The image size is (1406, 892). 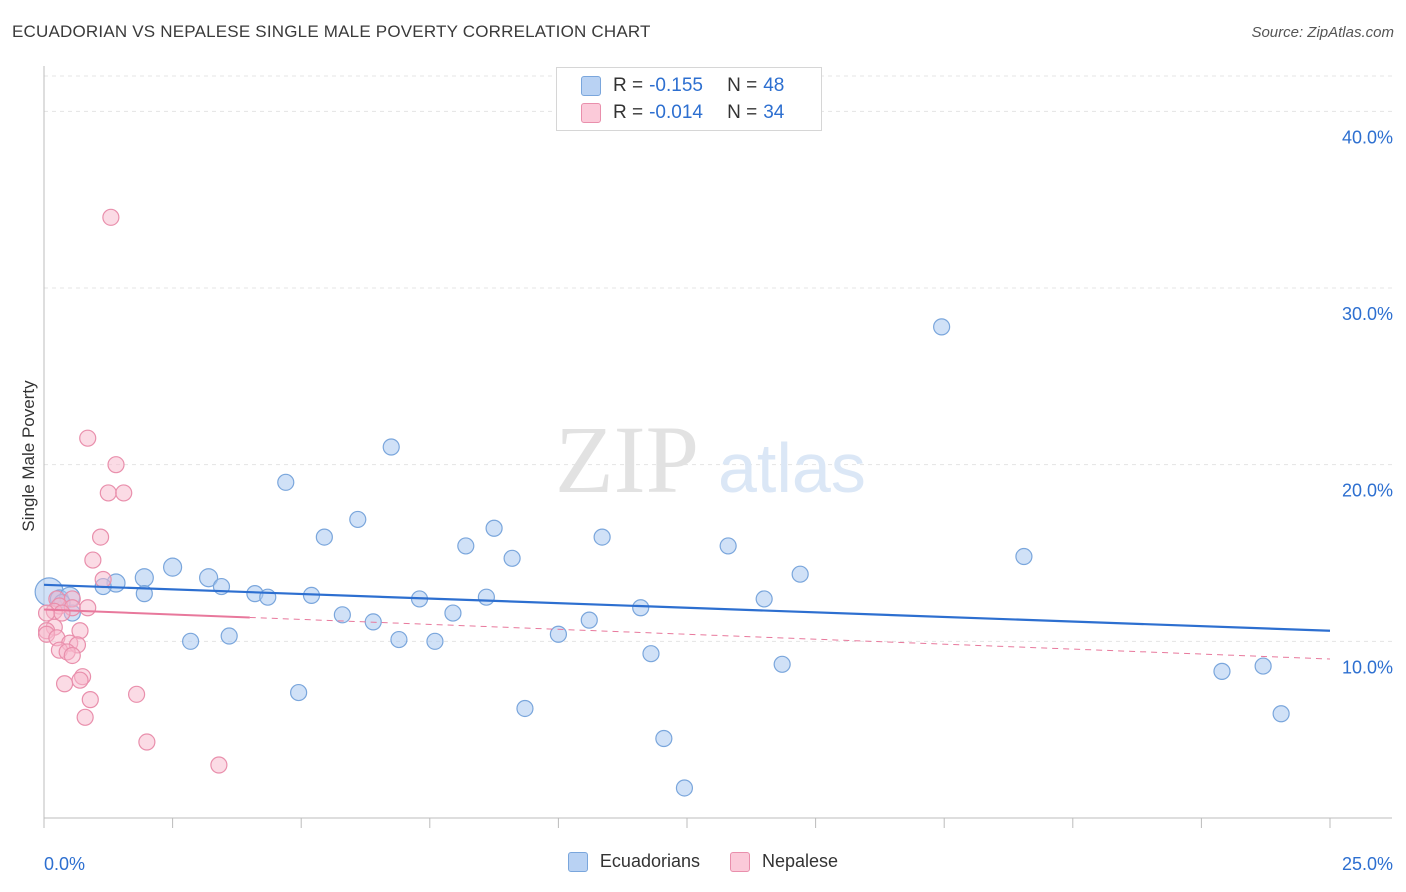 What do you see at coordinates (146, 613) in the screenshot?
I see `nepalese-trend-line-solid` at bounding box center [146, 613].